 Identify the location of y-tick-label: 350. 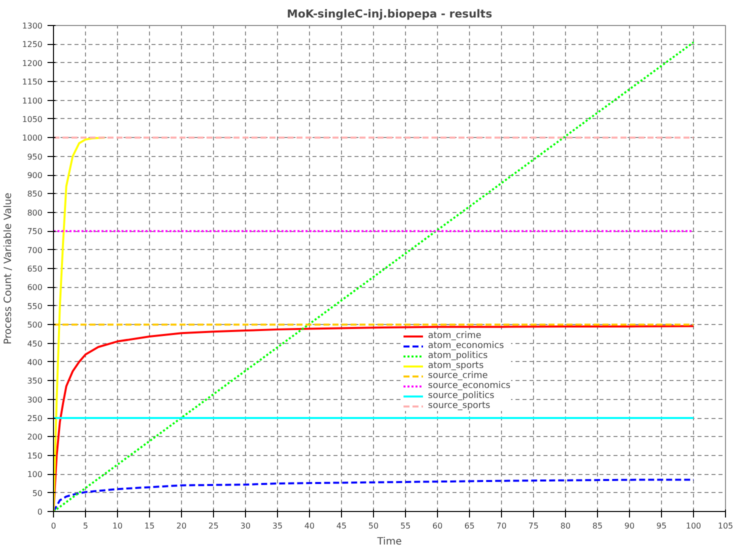
(35, 381).